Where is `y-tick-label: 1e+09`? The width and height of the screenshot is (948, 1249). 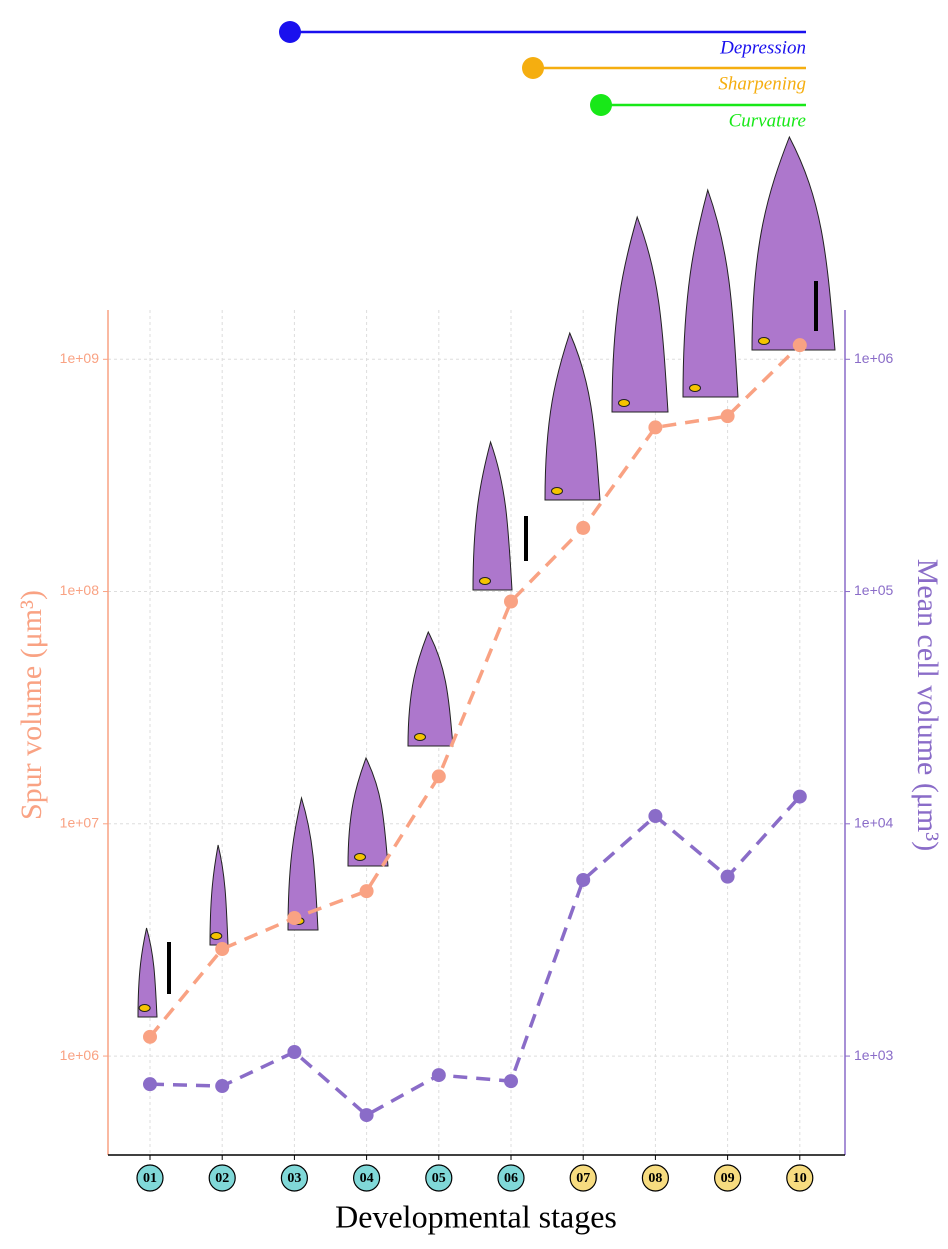 y-tick-label: 1e+09 is located at coordinates (80, 358).